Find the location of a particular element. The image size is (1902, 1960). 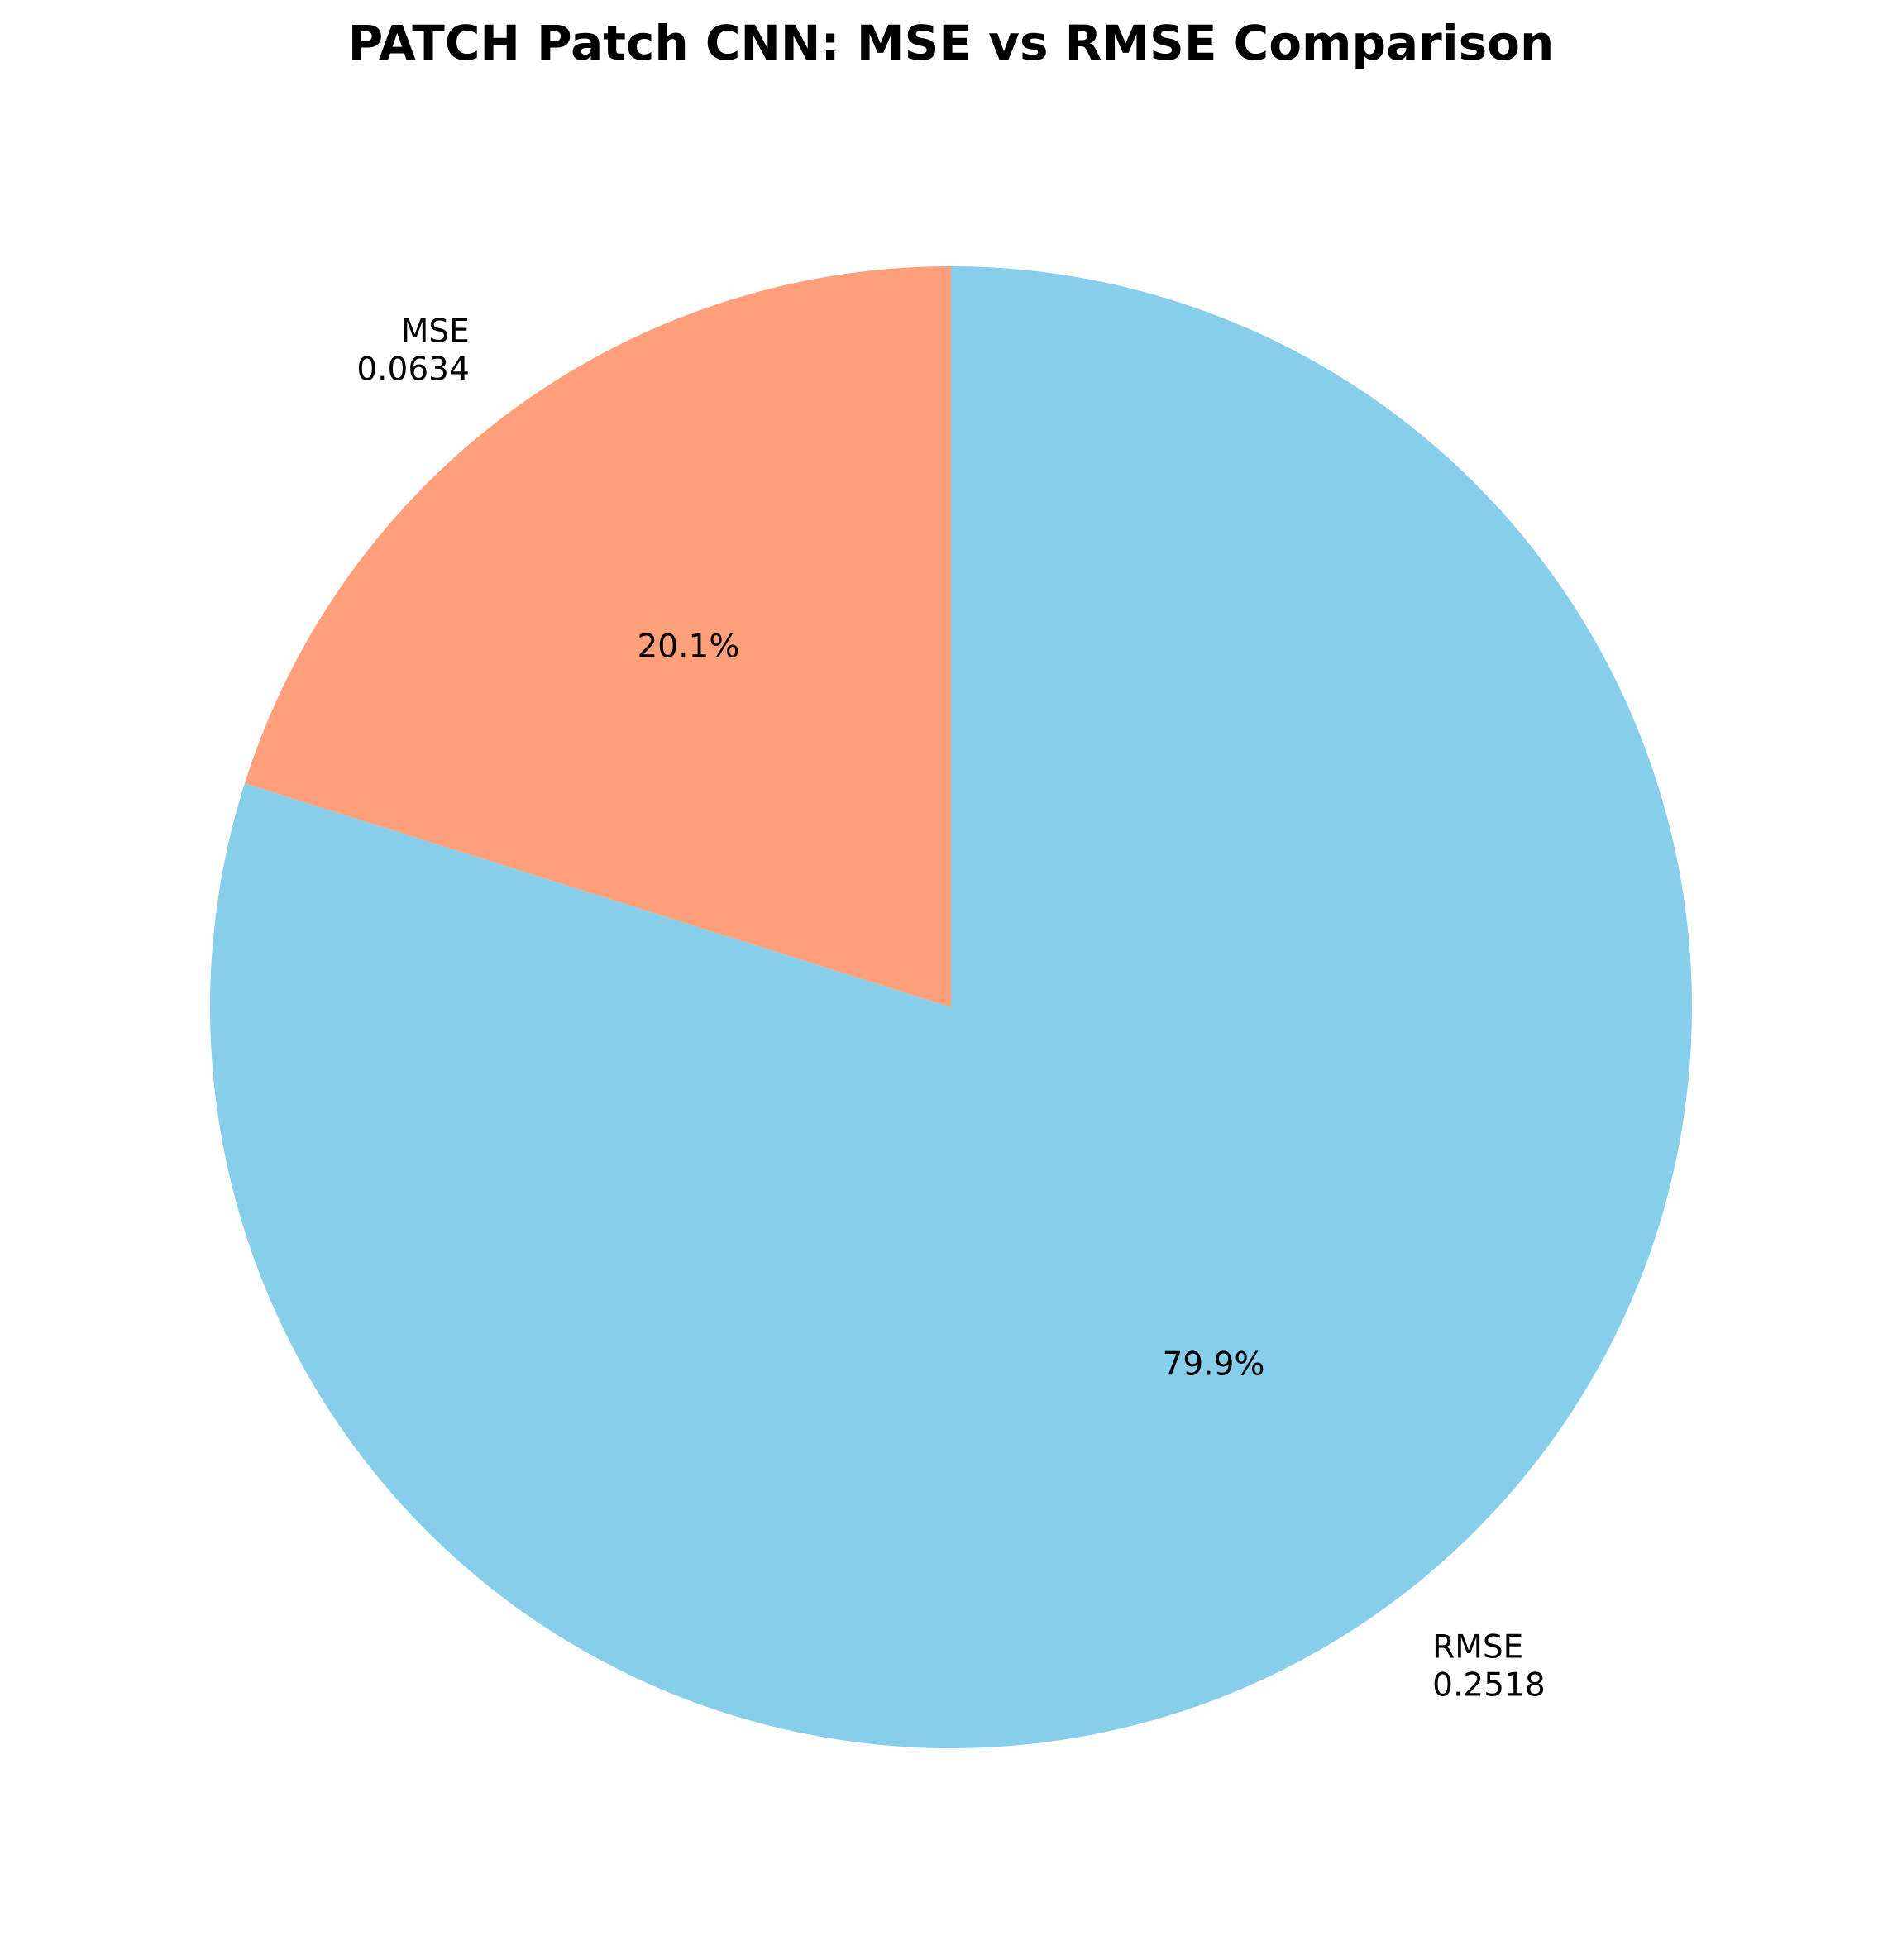

pie-slice-label-rmse: RMSE 0.2518 is located at coordinates (1489, 1666).